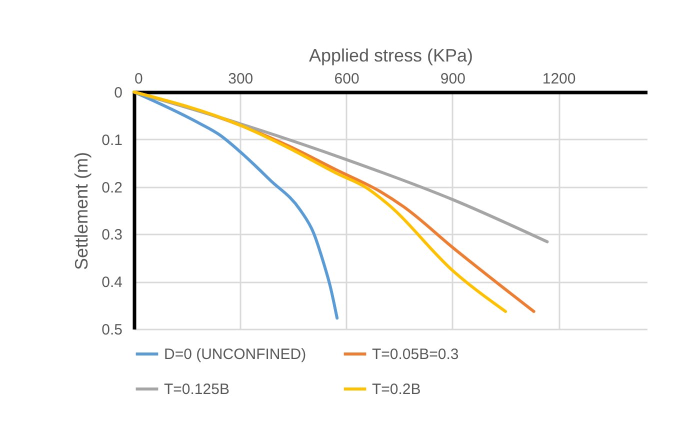 The height and width of the screenshot is (429, 696). What do you see at coordinates (453, 79) in the screenshot?
I see `x-tick-label: 900` at bounding box center [453, 79].